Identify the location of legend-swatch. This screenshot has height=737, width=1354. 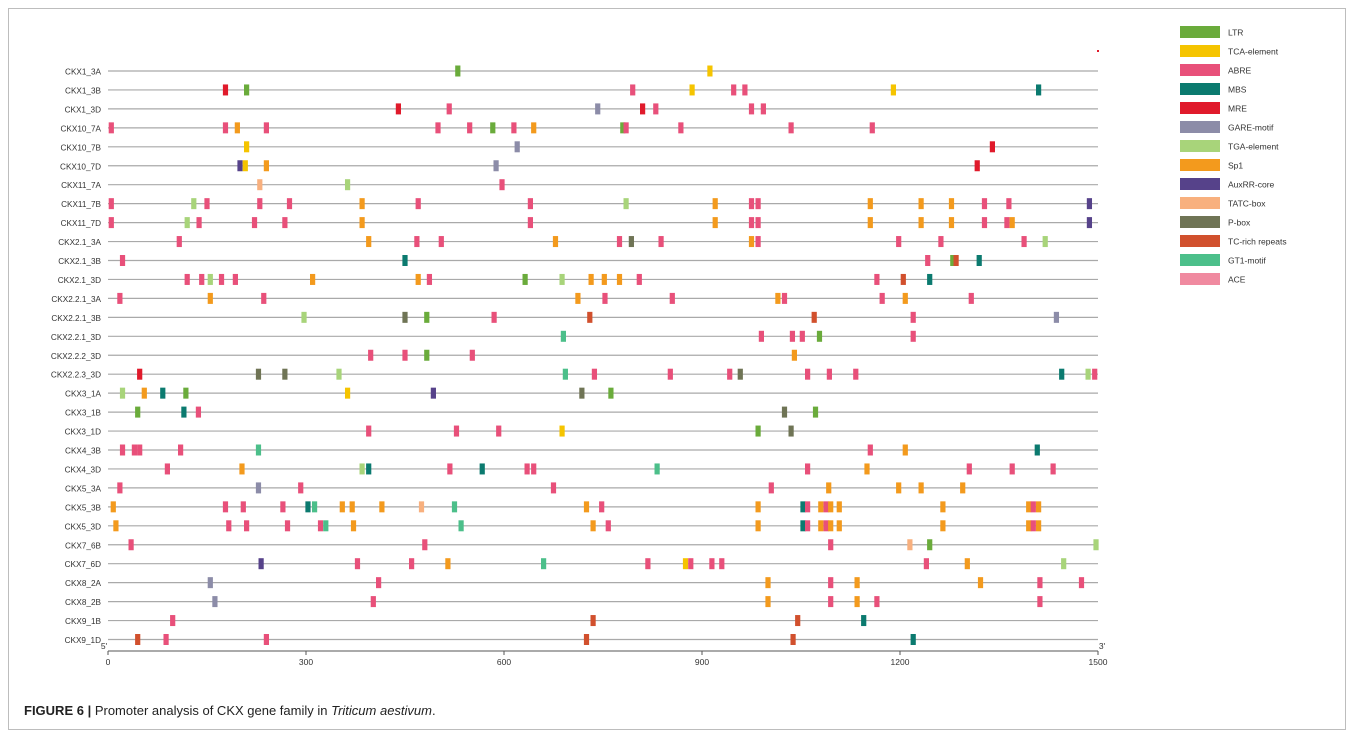
(1200, 165).